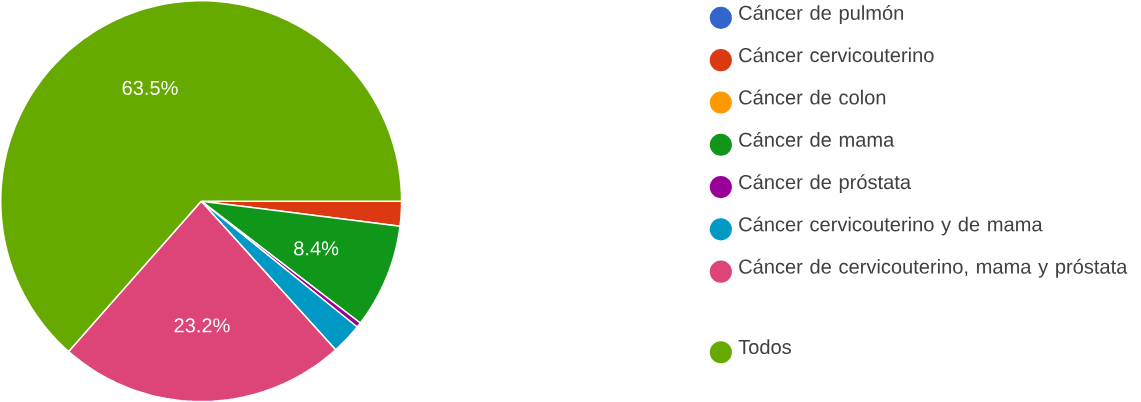  I want to click on legend-label: Cáncer de cervicouterino, mama y próstata, so click(933, 268).